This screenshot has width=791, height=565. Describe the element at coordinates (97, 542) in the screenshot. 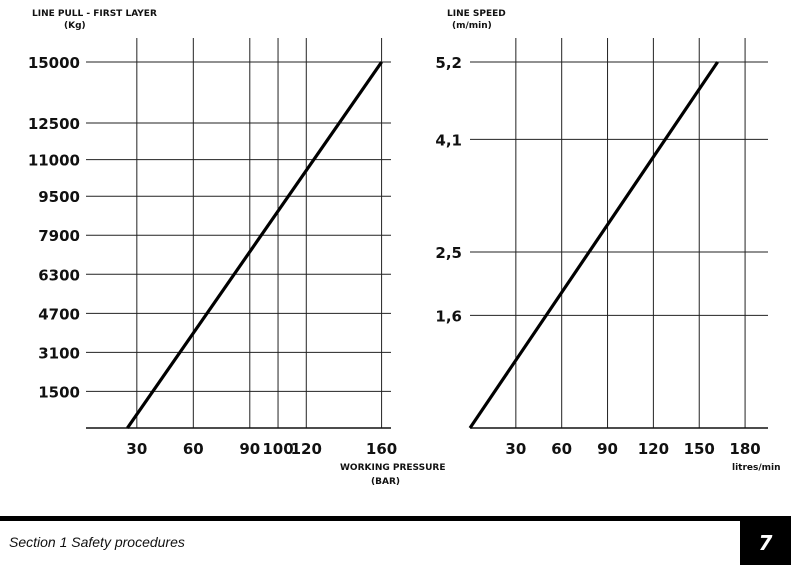

I see `section-title: Section 1 Safety procedures` at that location.